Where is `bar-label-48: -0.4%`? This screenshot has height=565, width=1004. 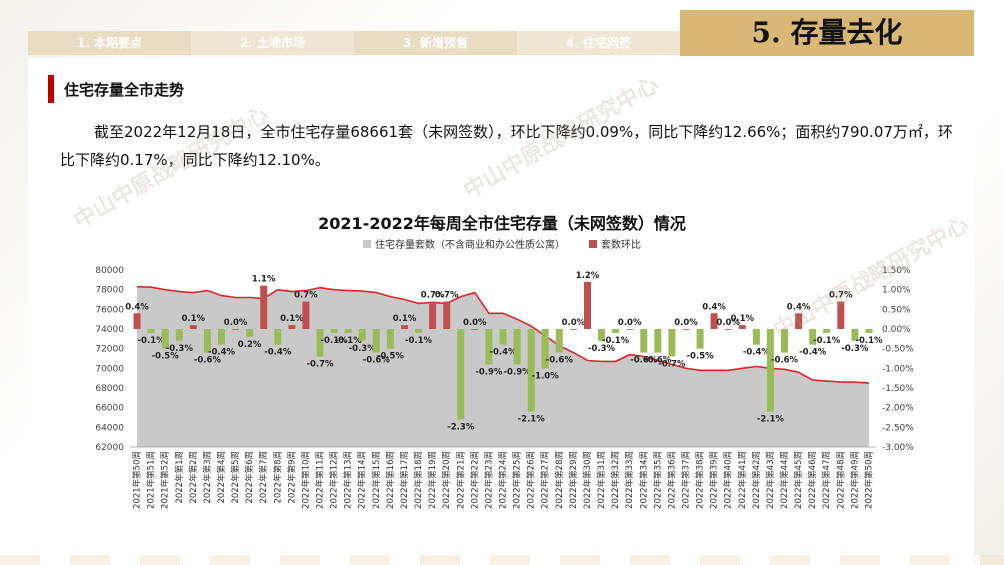
bar-label-48: -0.4% is located at coordinates (813, 353).